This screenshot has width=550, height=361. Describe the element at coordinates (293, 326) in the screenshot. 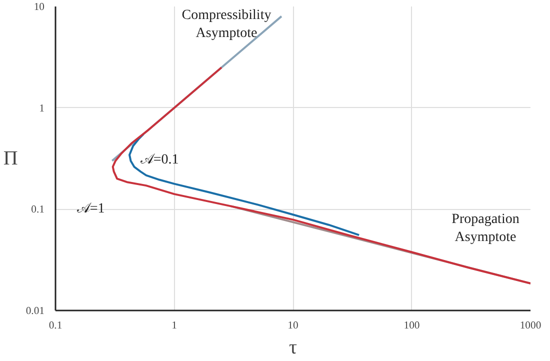

I see `x-tick-label: 10` at that location.